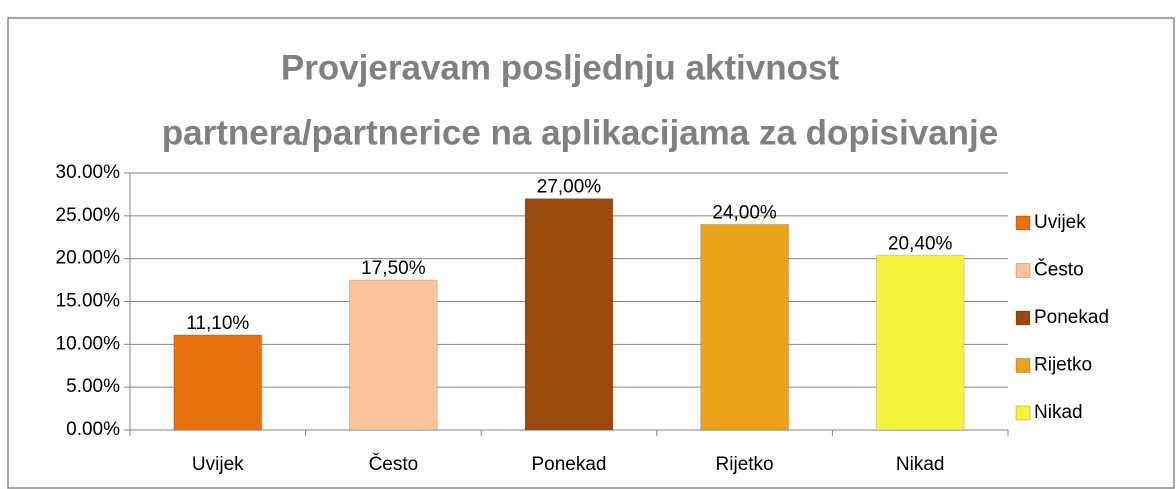 Image resolution: width=1176 pixels, height=489 pixels. What do you see at coordinates (88, 215) in the screenshot?
I see `y-tick-label: 25.00%` at bounding box center [88, 215].